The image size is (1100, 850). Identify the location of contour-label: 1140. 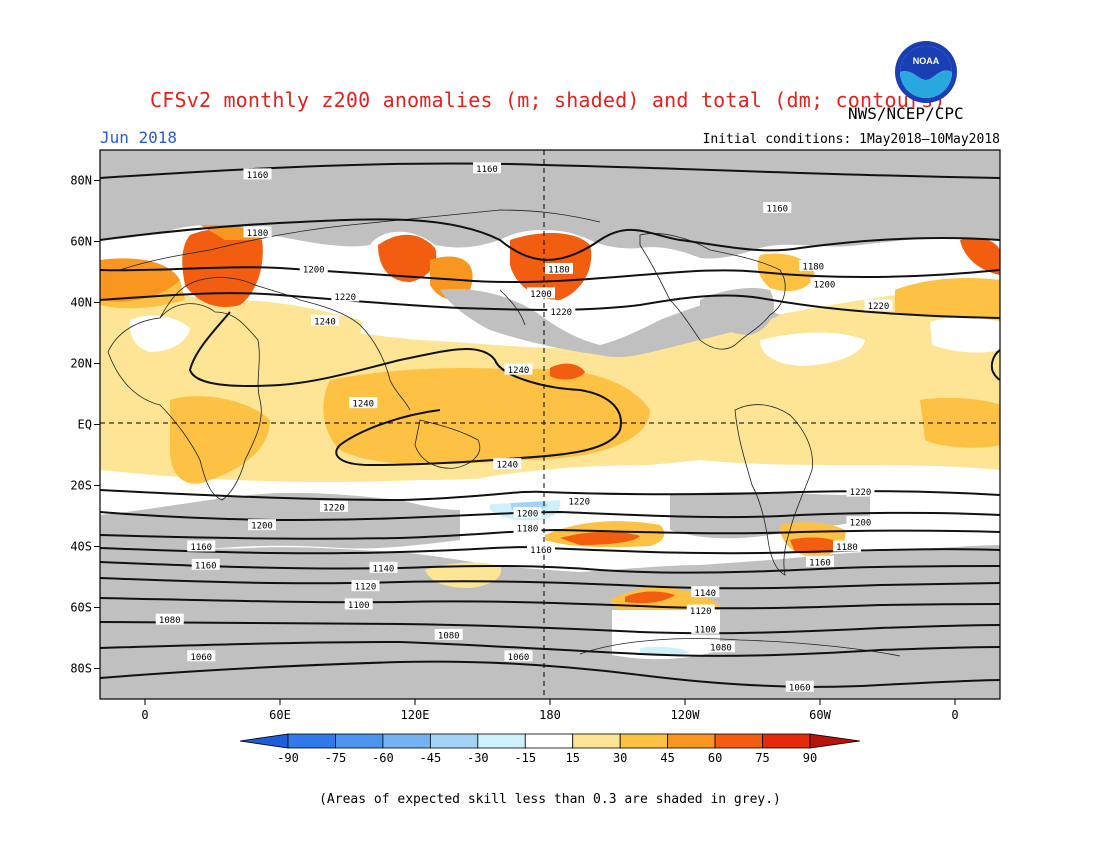
(384, 569).